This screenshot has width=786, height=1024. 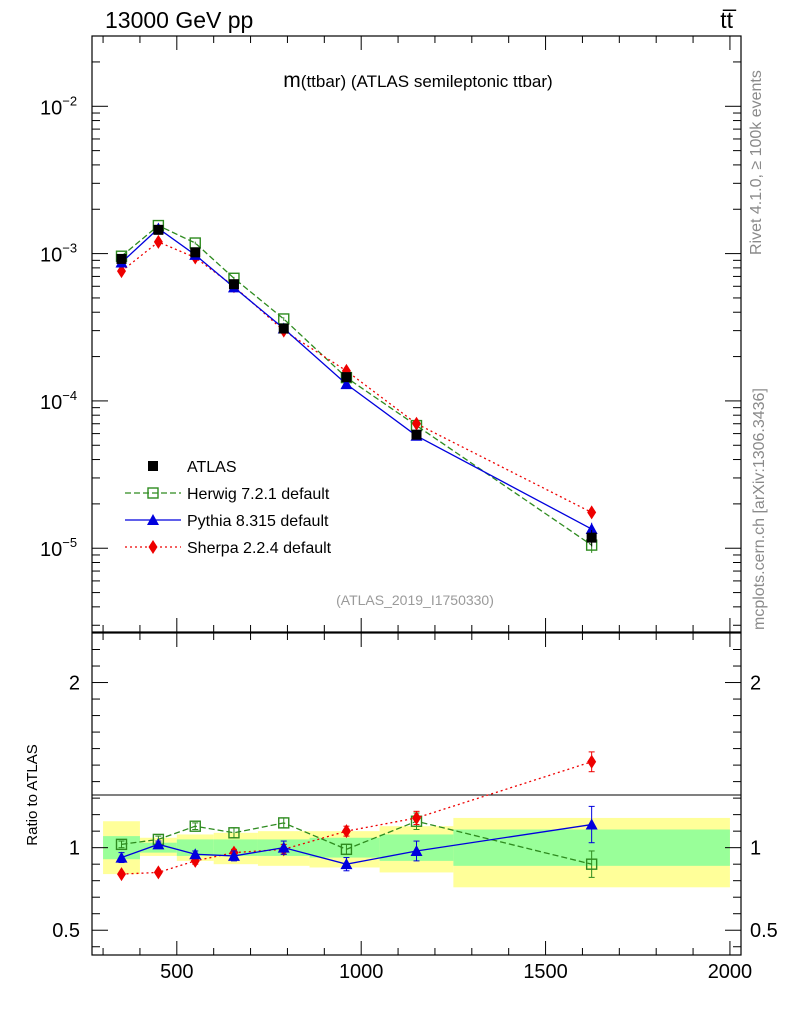 What do you see at coordinates (728, 20) in the screenshot?
I see `process-label: tt̅` at bounding box center [728, 20].